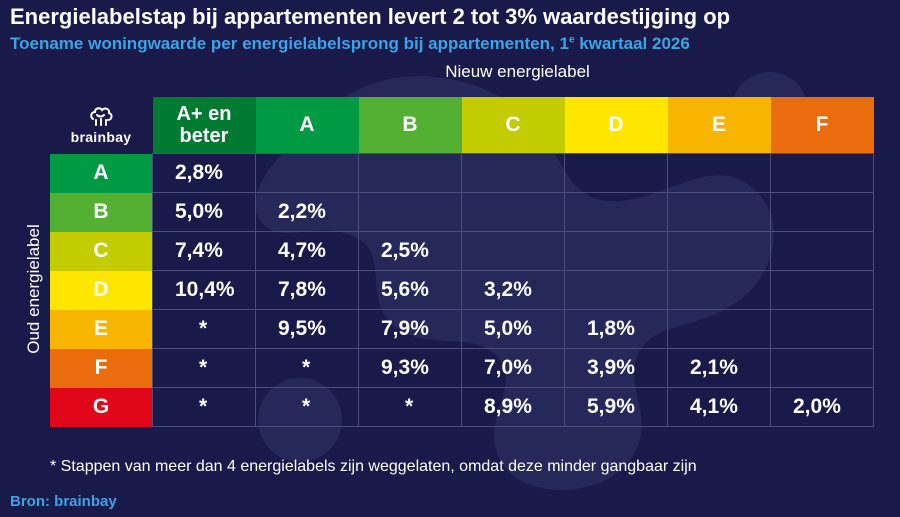 This screenshot has height=517, width=900. I want to click on table-cell-1-1: 2,2%, so click(307, 212).